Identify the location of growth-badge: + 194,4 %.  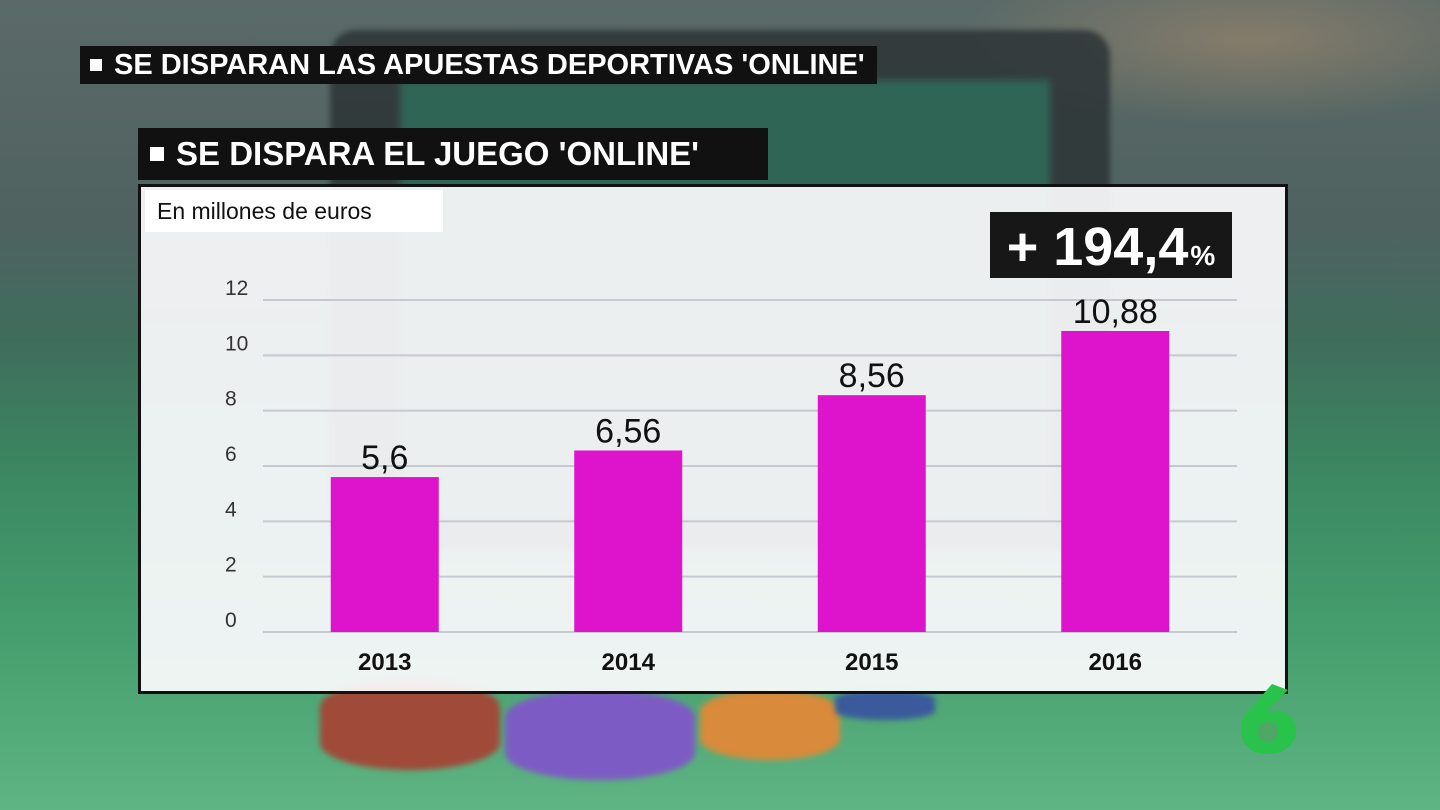
(1111, 245).